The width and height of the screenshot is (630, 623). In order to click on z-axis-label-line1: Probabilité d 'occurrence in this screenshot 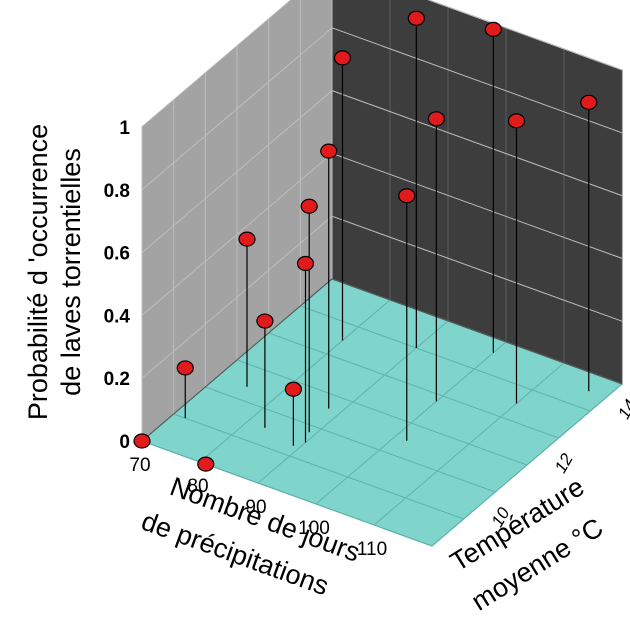, I will do `click(38, 272)`.